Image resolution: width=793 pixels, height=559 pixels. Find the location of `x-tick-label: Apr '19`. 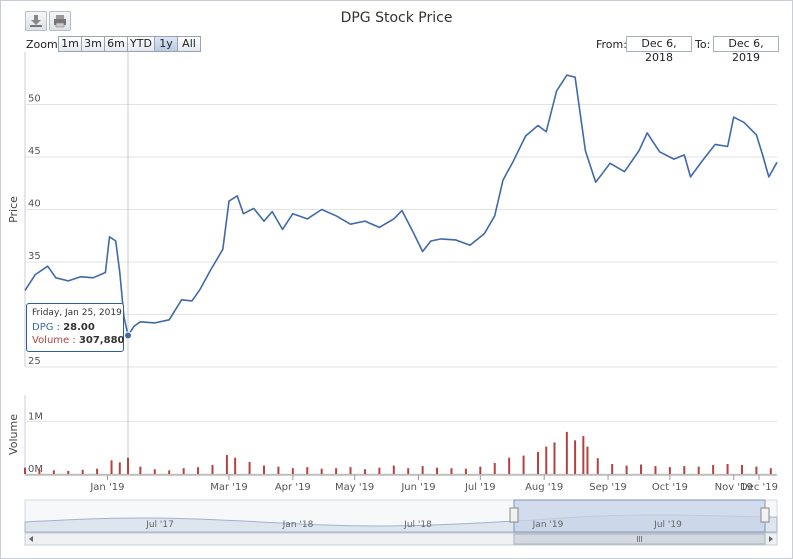

x-tick-label: Apr '19 is located at coordinates (293, 487).